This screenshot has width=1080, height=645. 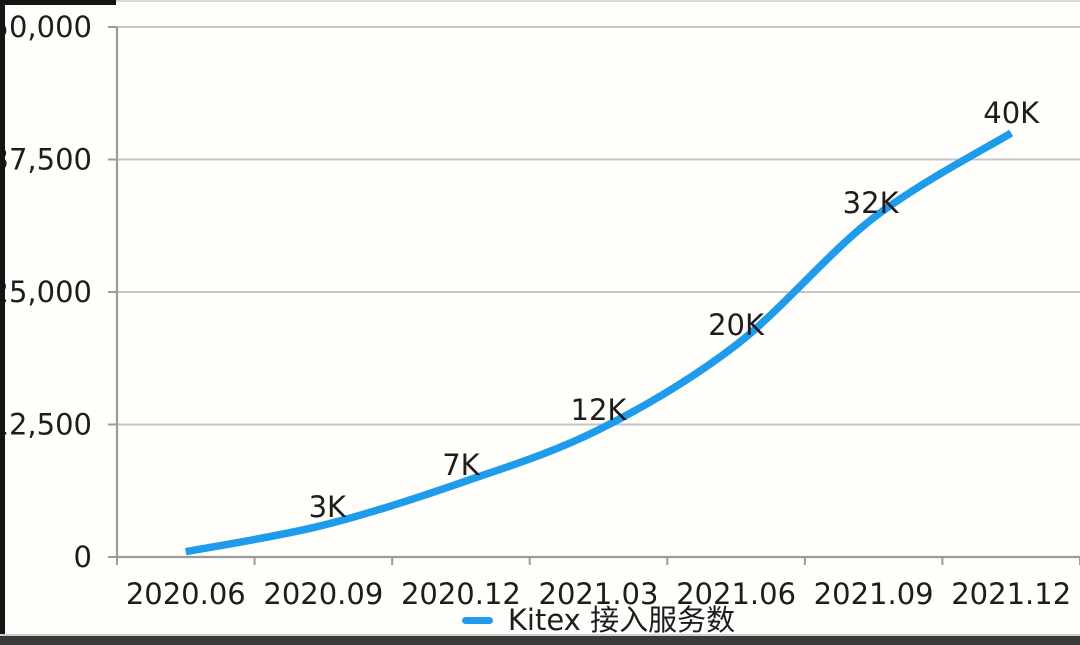 What do you see at coordinates (736, 325) in the screenshot?
I see `data-label: 20K` at bounding box center [736, 325].